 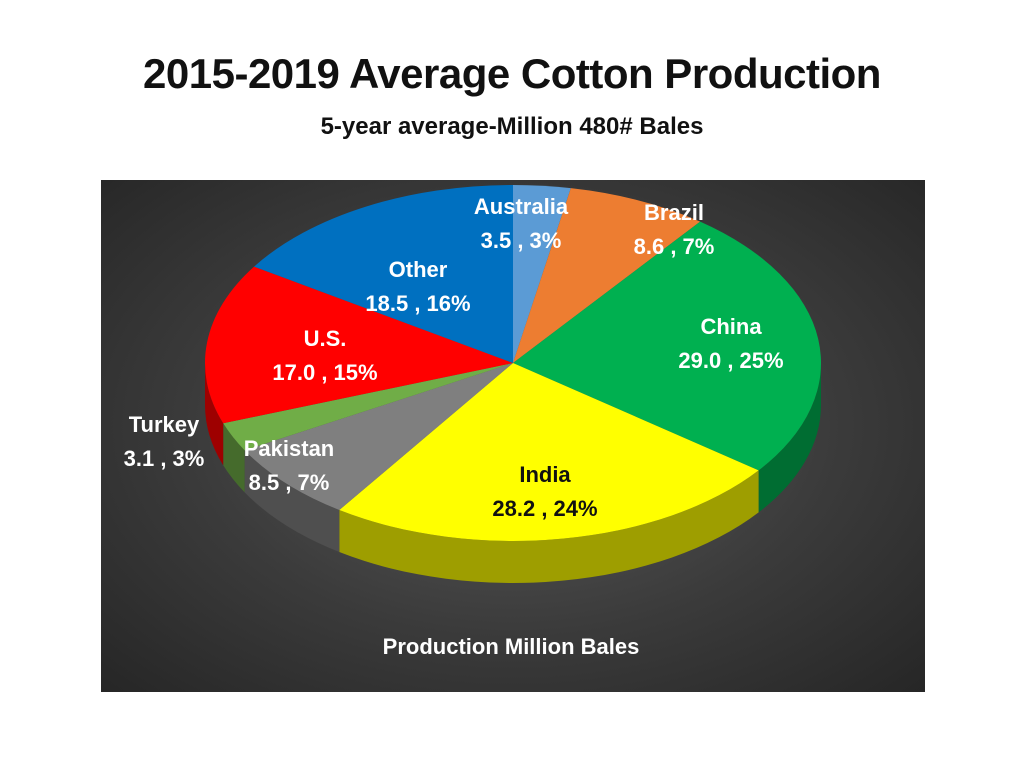 I want to click on pie-slice-pakistan, so click(x=378, y=436).